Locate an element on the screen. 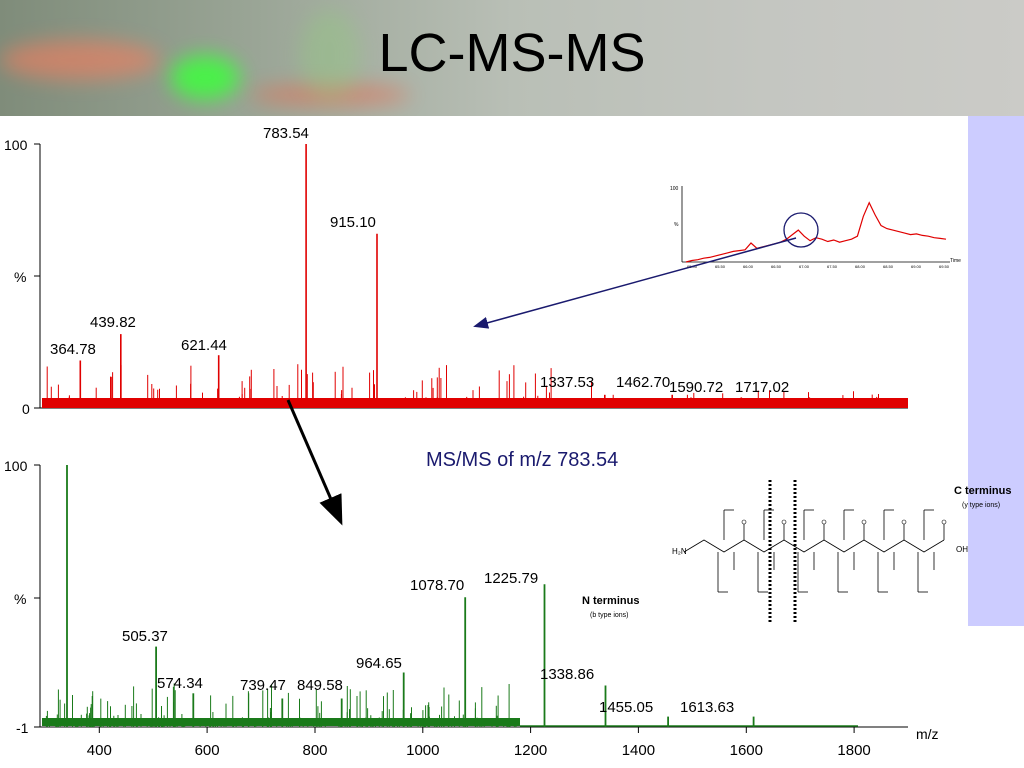  ms1-baseline-noise is located at coordinates (475, 403).